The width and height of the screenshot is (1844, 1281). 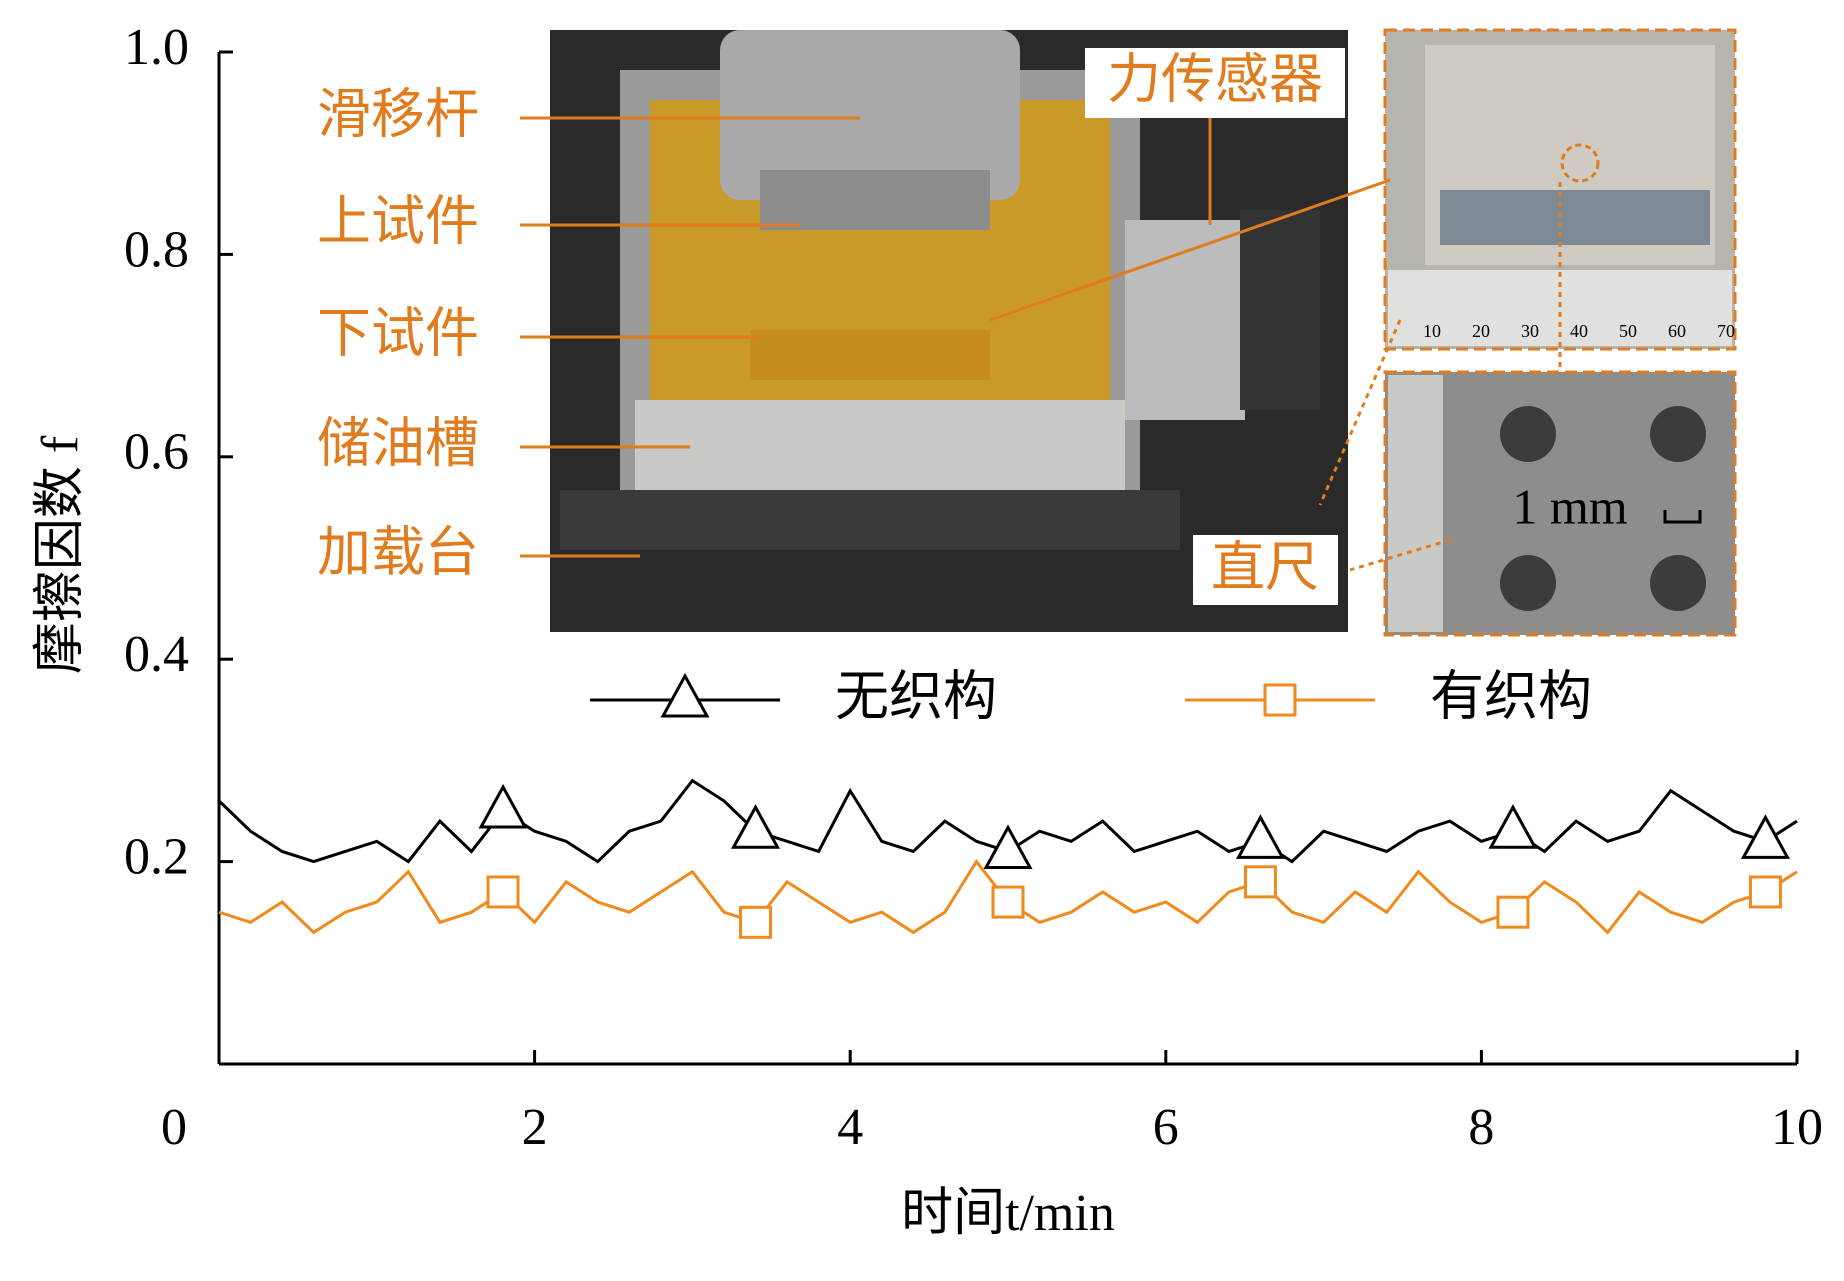 I want to click on y-tick-label: 1.0, so click(x=156, y=47).